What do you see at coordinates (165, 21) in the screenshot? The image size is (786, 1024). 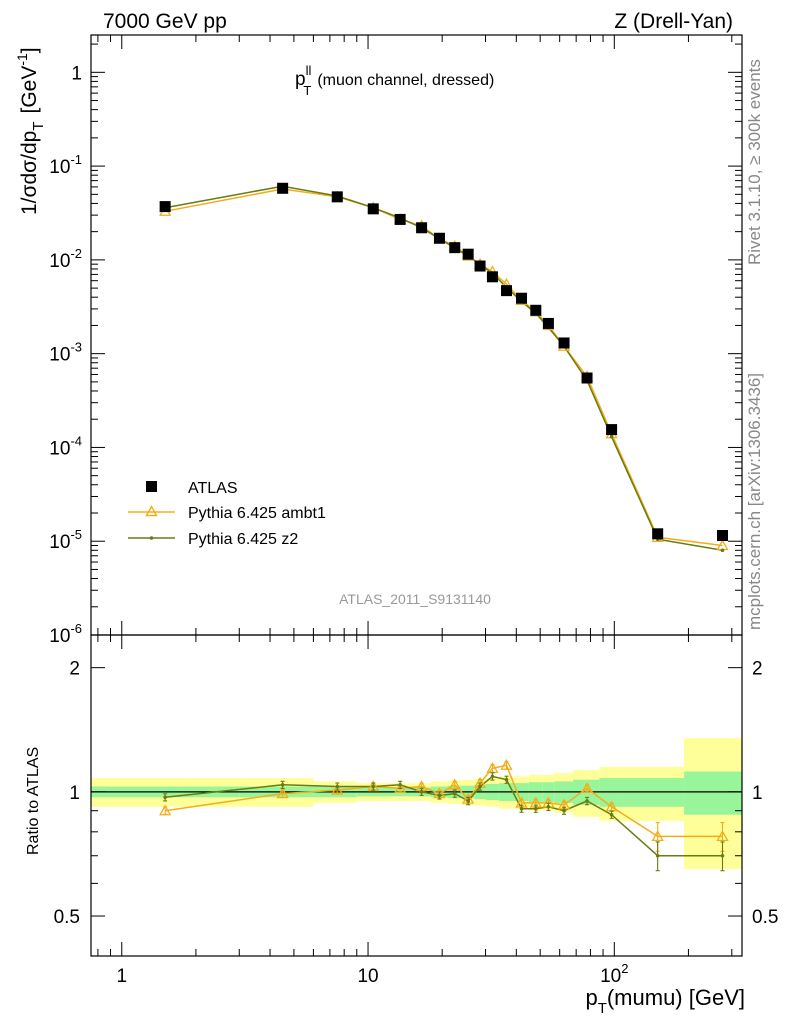 I see `header-left: 7000 GeV pp` at bounding box center [165, 21].